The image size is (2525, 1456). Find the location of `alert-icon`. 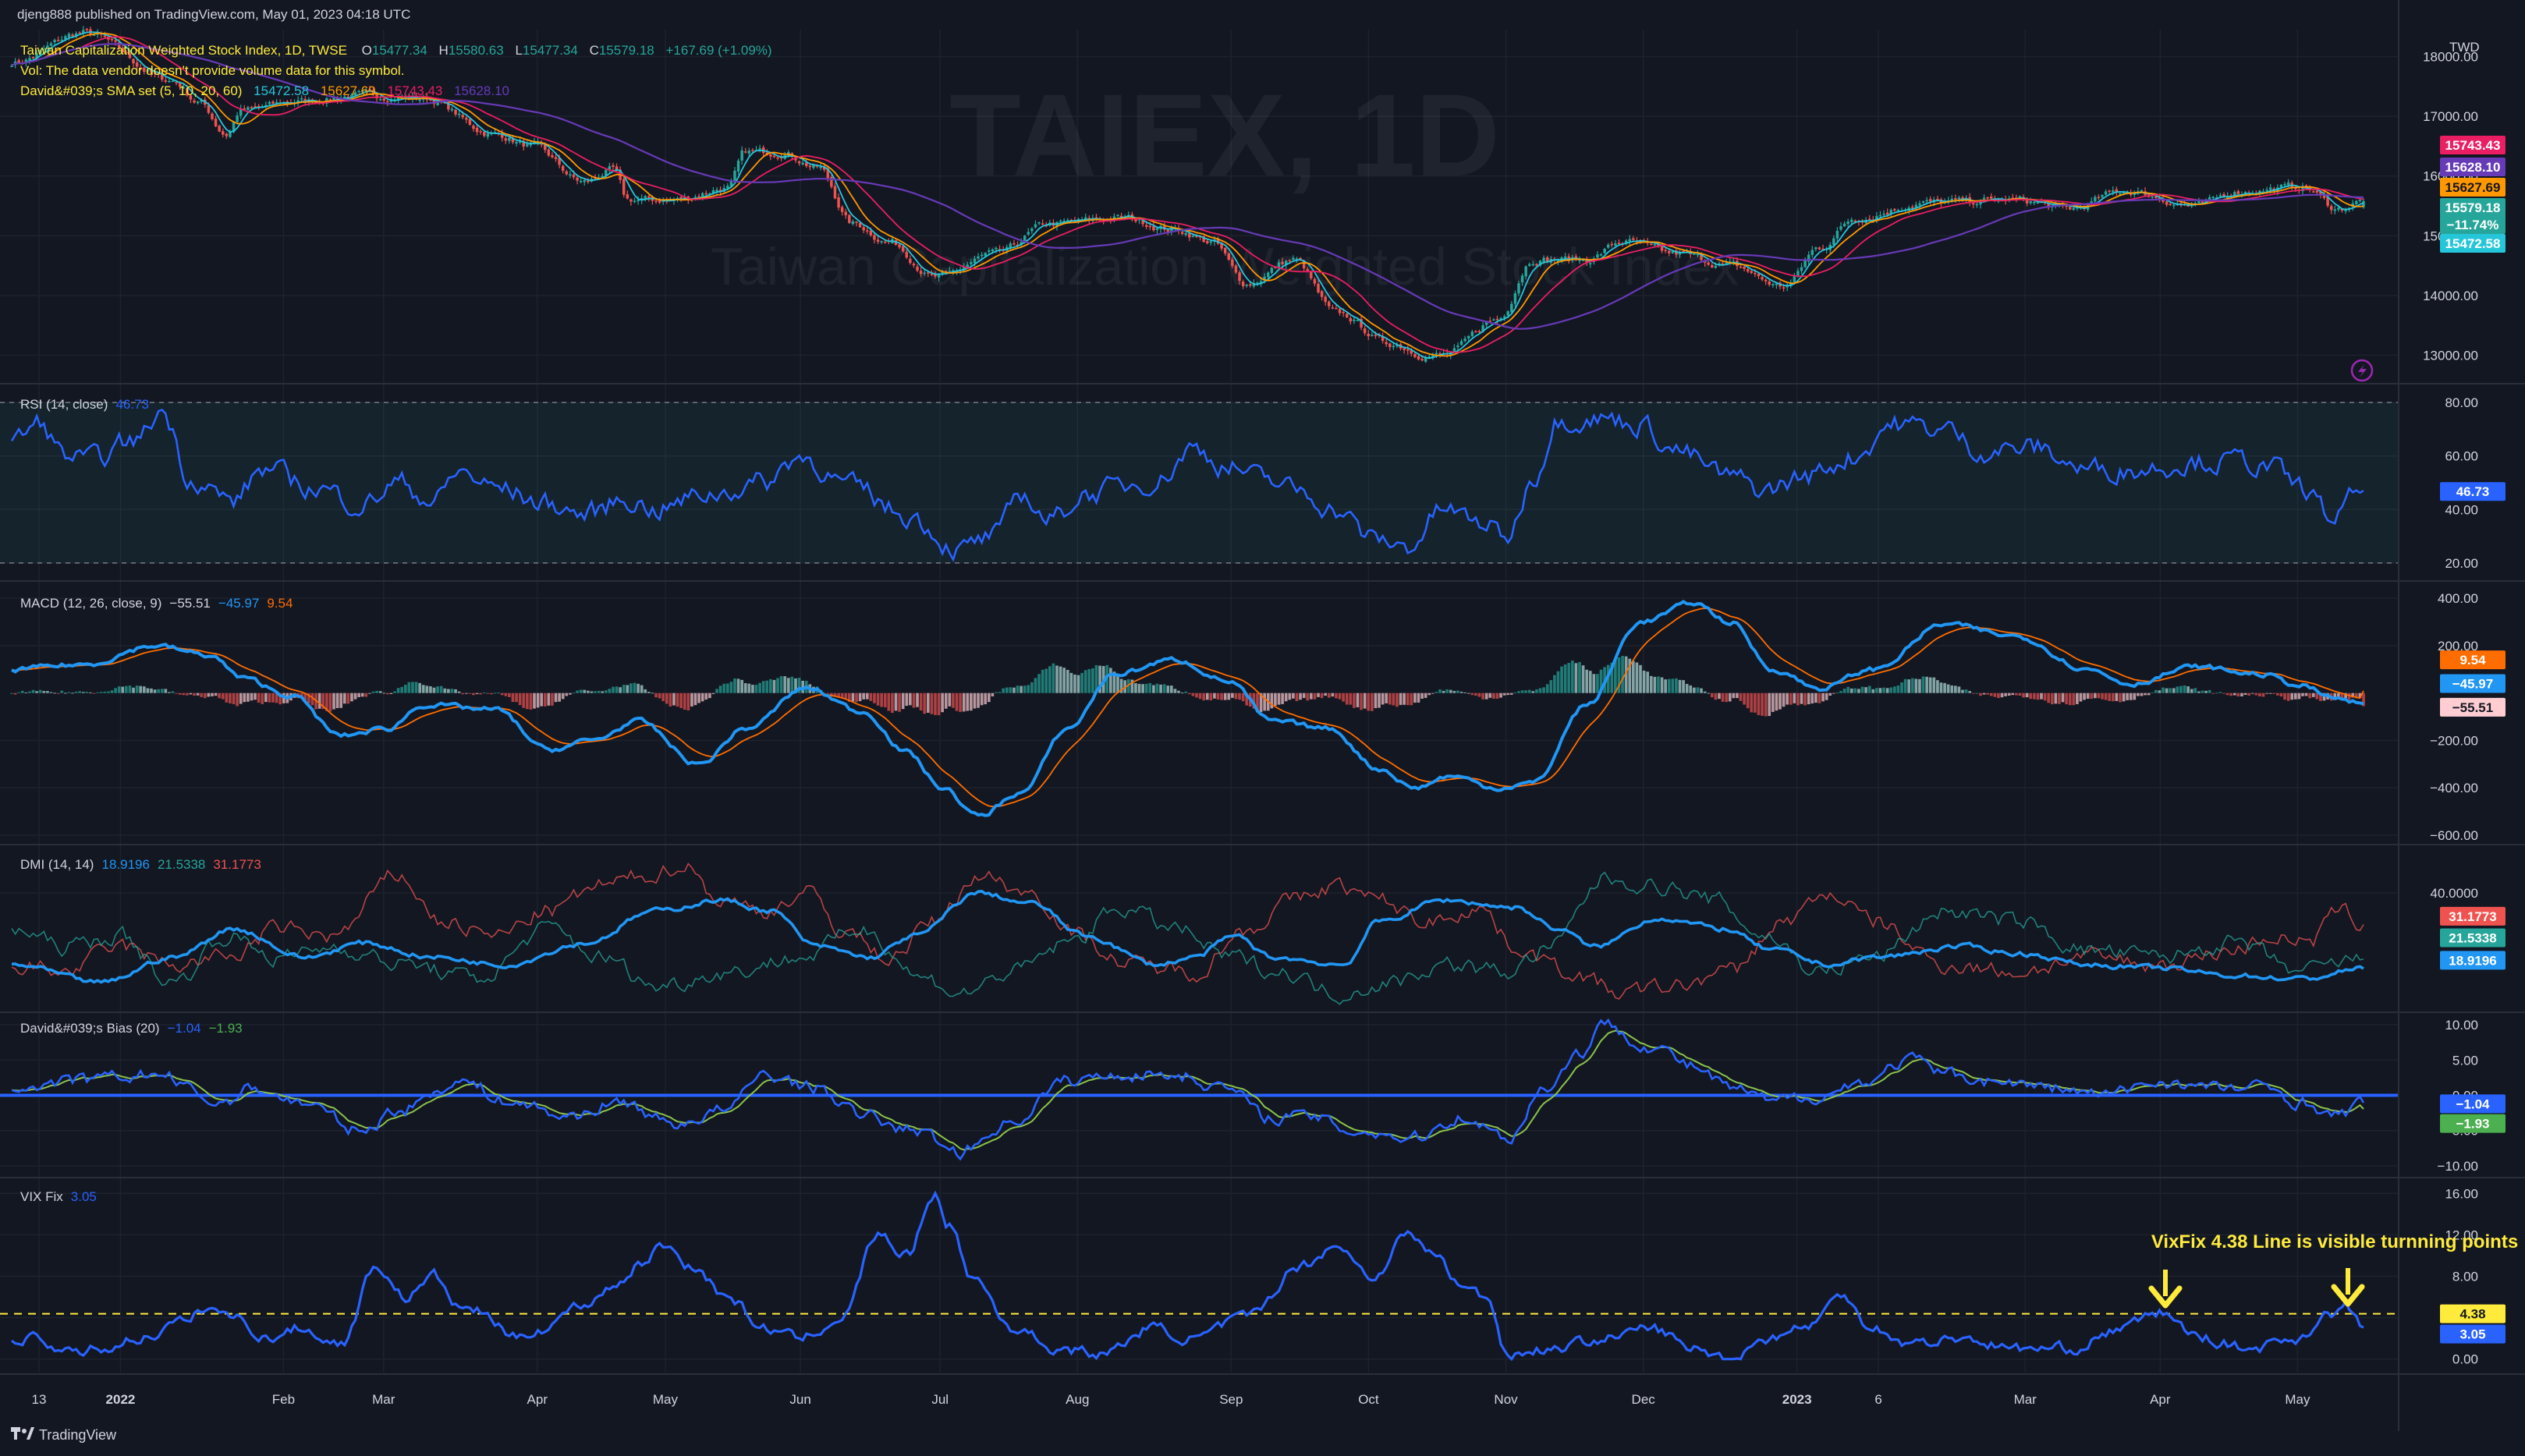

alert-icon is located at coordinates (2362, 370).